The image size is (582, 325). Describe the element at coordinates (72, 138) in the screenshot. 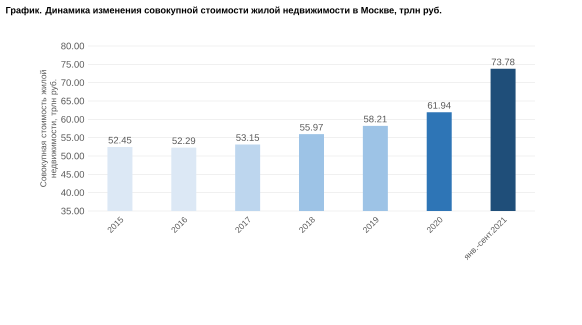

I see `y-tick-label: 55.00` at that location.